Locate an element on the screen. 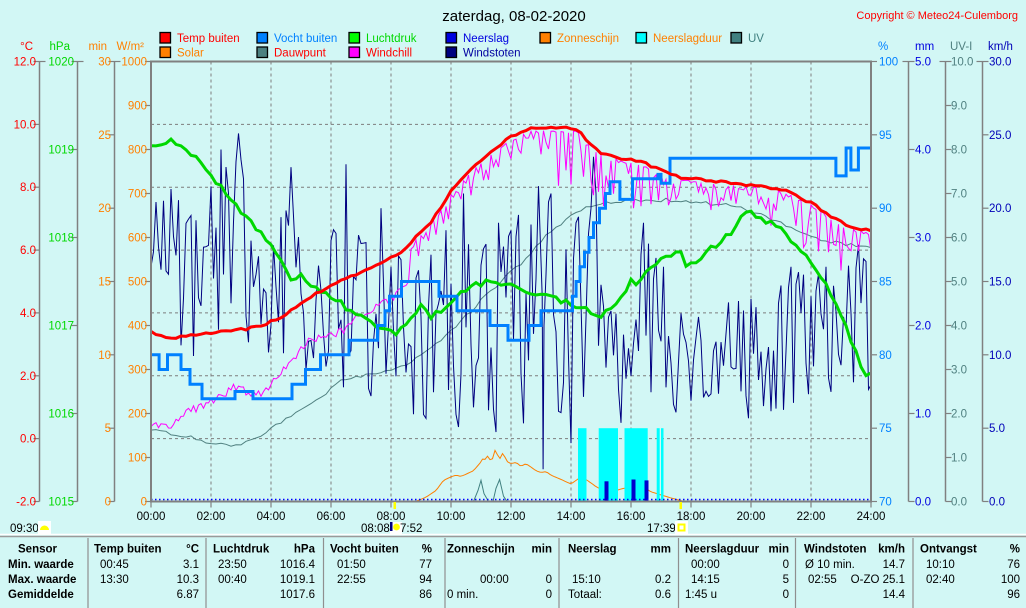 The height and width of the screenshot is (608, 1026). svg-text: hPa is located at coordinates (305, 550).